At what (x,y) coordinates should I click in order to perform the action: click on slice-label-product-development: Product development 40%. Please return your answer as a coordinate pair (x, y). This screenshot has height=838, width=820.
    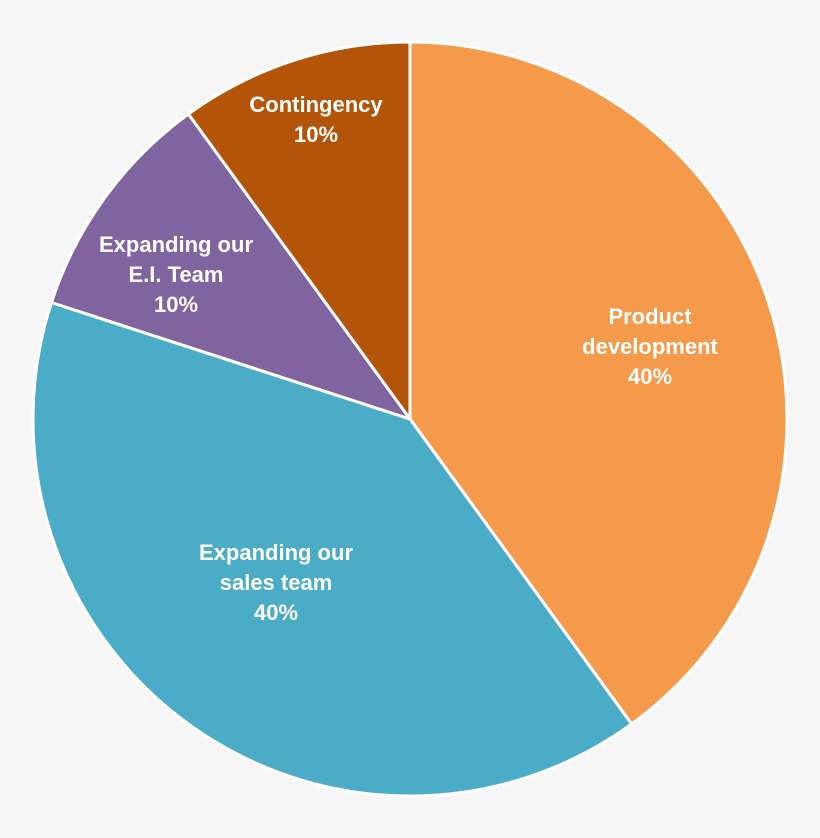
    Looking at the image, I should click on (650, 346).